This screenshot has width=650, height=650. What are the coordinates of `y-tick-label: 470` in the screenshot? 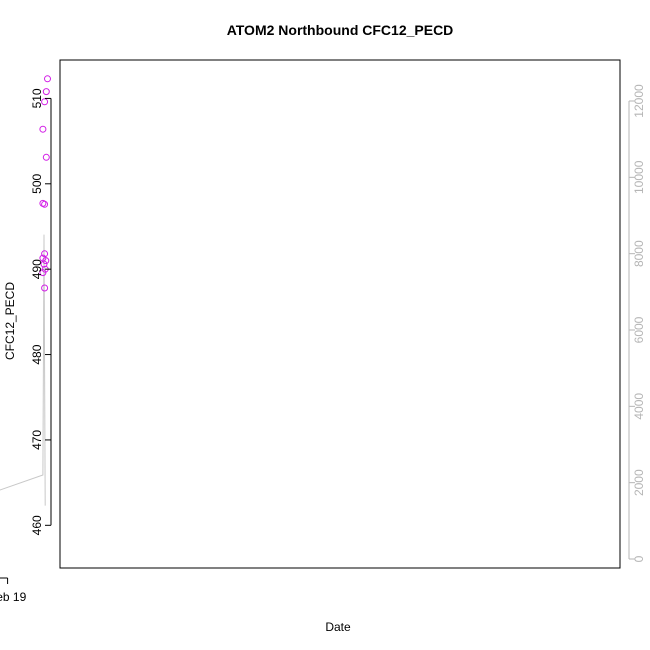 It's located at (37, 440).